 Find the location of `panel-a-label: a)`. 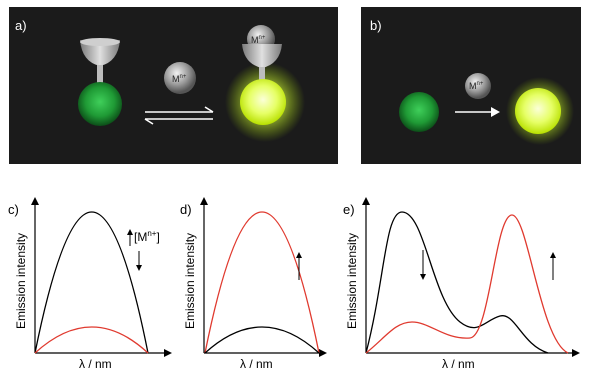

panel-a-label: a) is located at coordinates (21, 25).